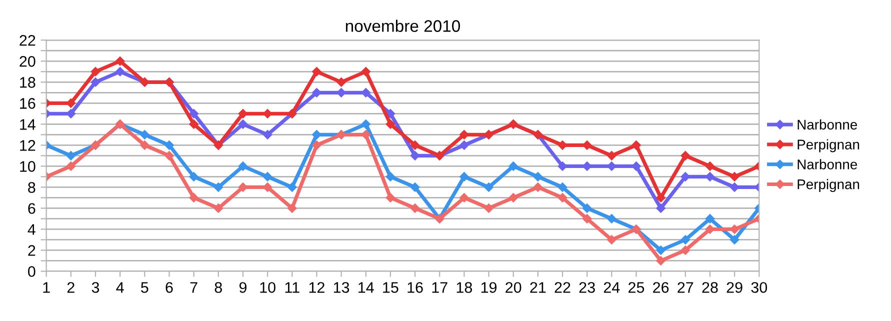  Describe the element at coordinates (710, 287) in the screenshot. I see `x-tick-label: 28` at that location.